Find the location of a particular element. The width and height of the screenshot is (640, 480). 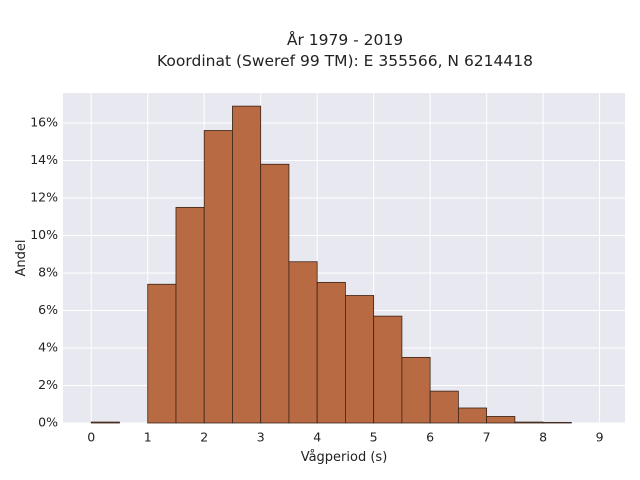

y-axis-label: Andel is located at coordinates (21, 258).